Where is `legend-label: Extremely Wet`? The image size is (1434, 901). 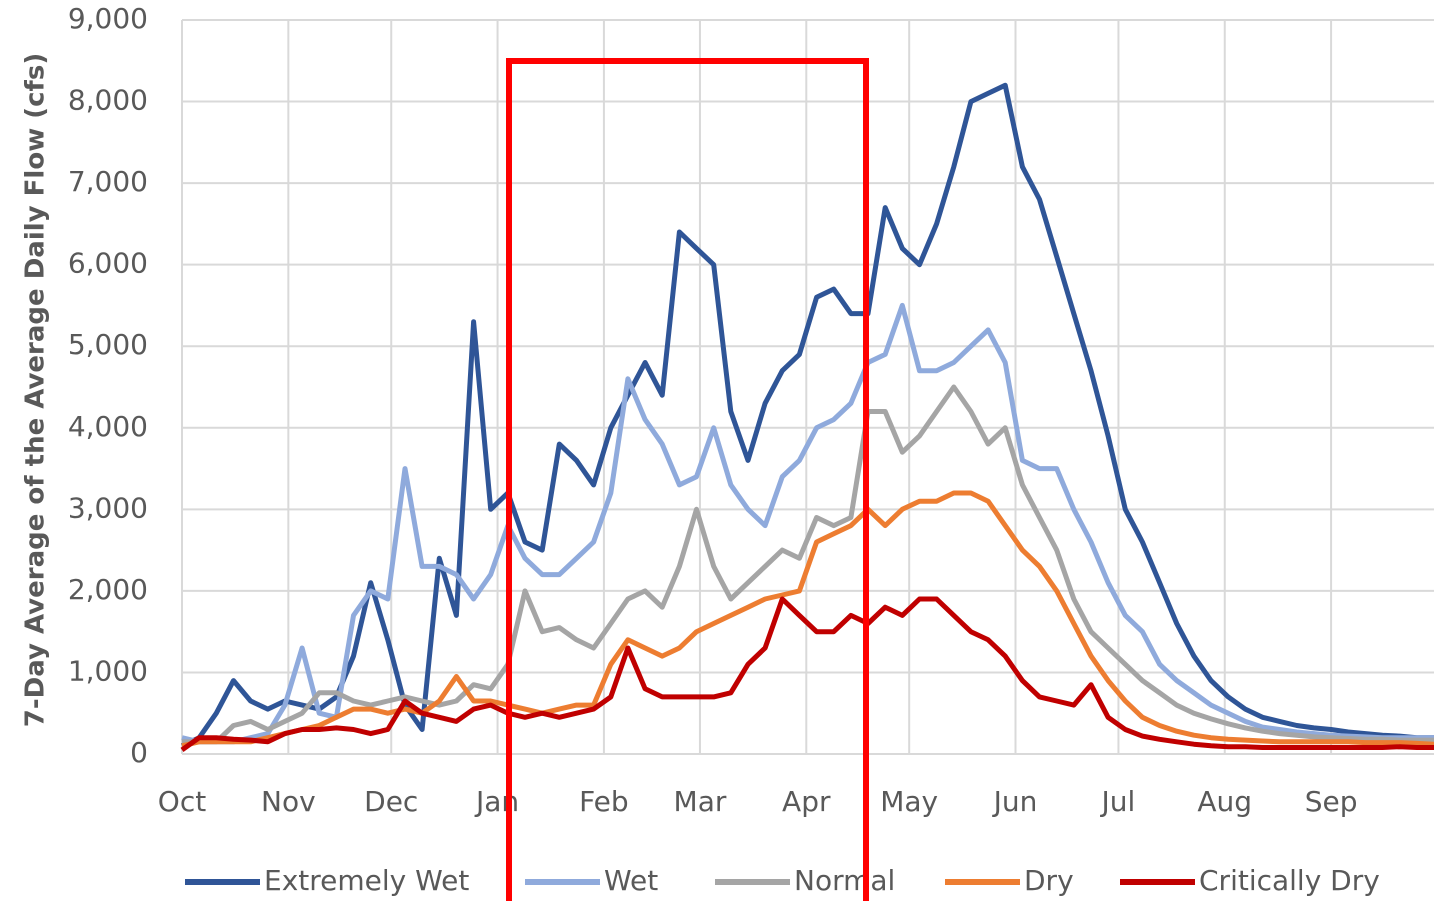 legend-label: Extremely Wet is located at coordinates (366, 880).